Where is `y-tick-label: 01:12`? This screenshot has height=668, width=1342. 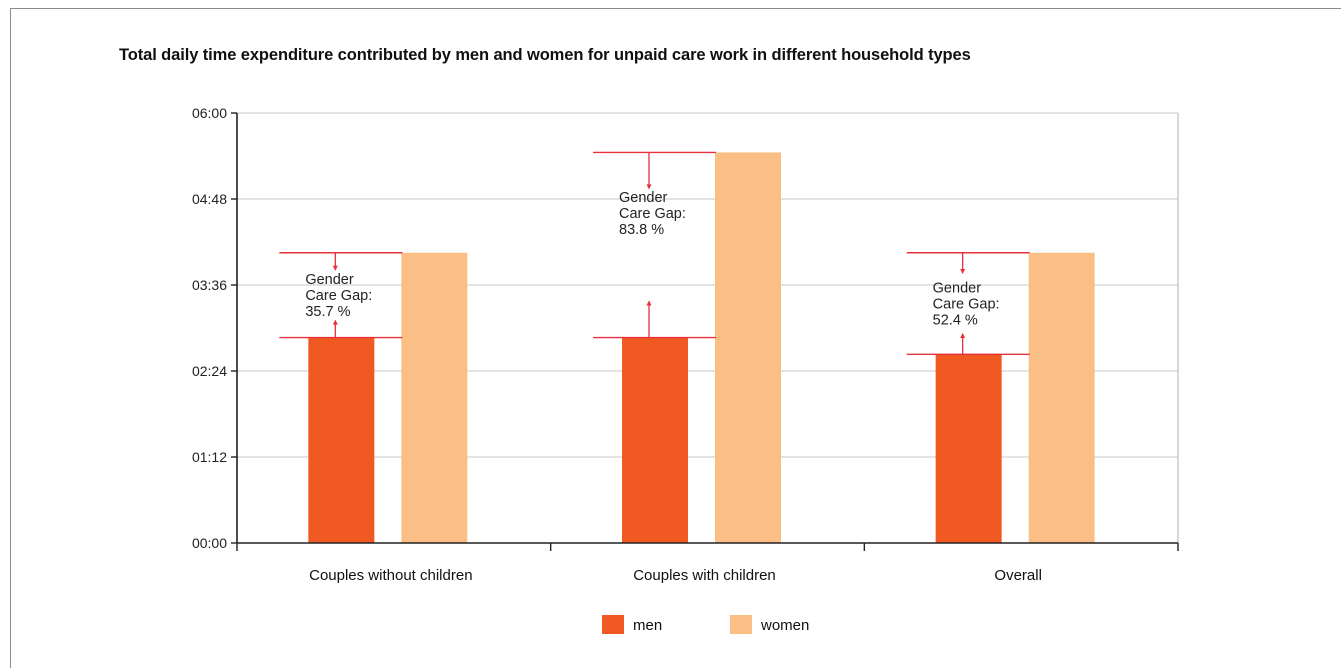
y-tick-label: 01:12 is located at coordinates (209, 457).